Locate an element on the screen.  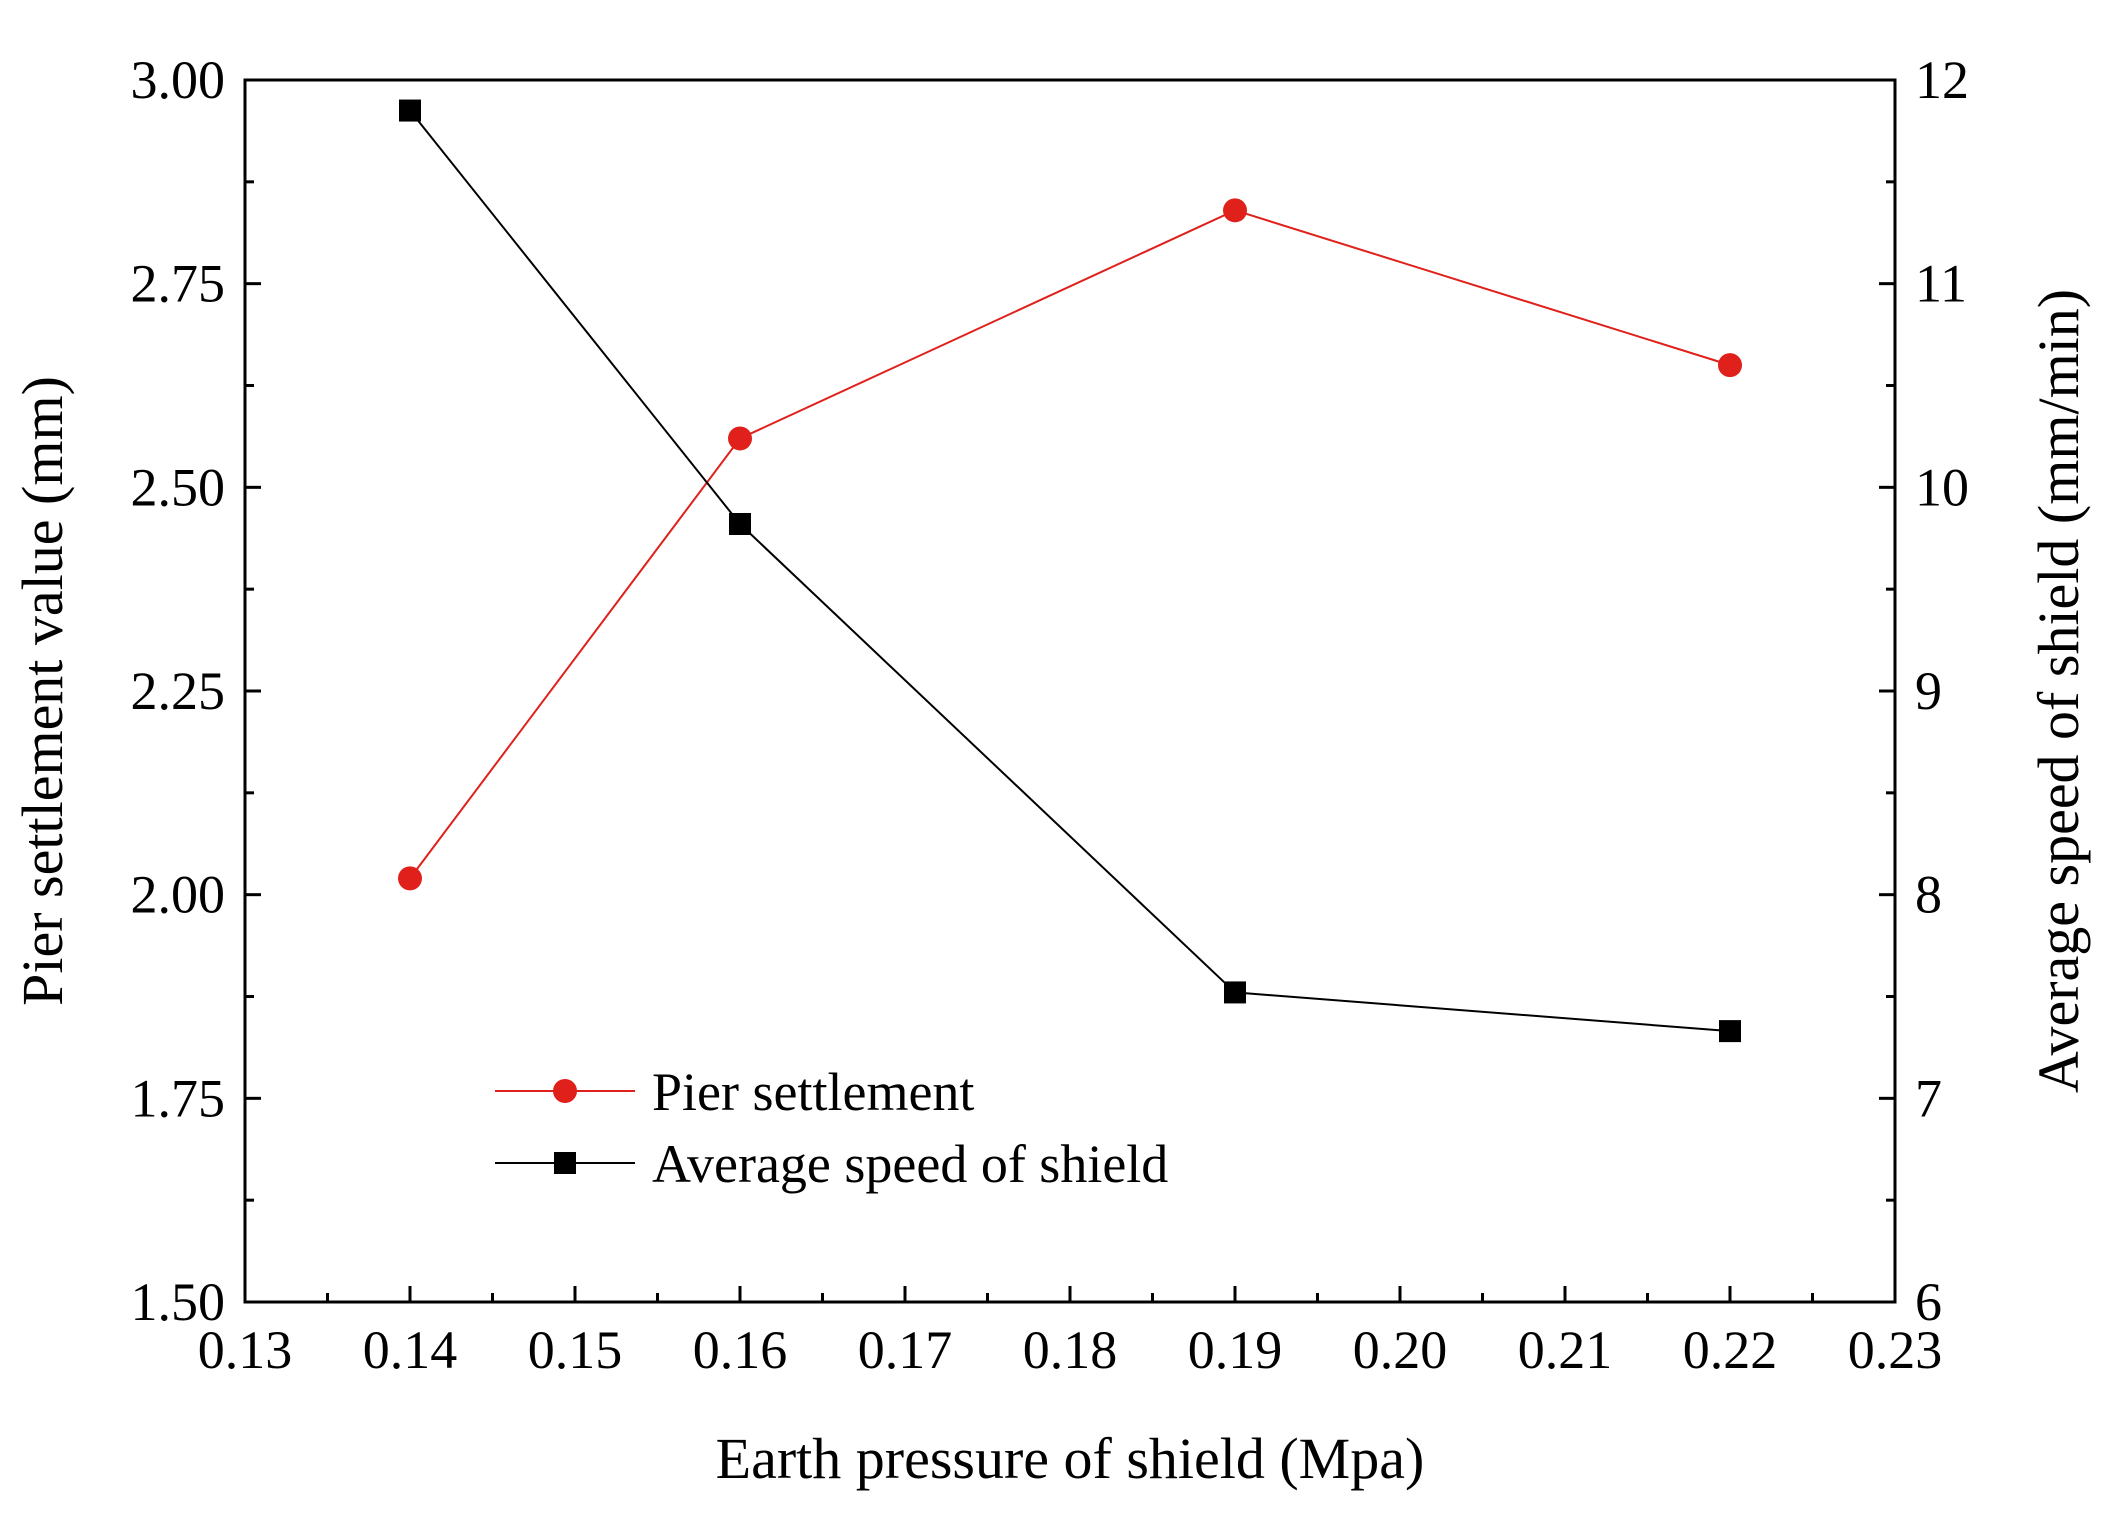
legend-label-average-speed: Average speed of shield is located at coordinates (910, 1164).